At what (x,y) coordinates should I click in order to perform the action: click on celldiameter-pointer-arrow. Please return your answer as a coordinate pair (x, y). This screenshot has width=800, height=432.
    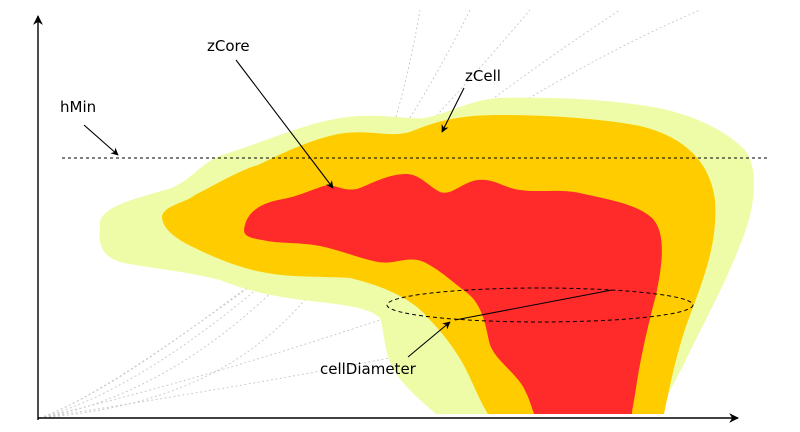
    Looking at the image, I should click on (429, 339).